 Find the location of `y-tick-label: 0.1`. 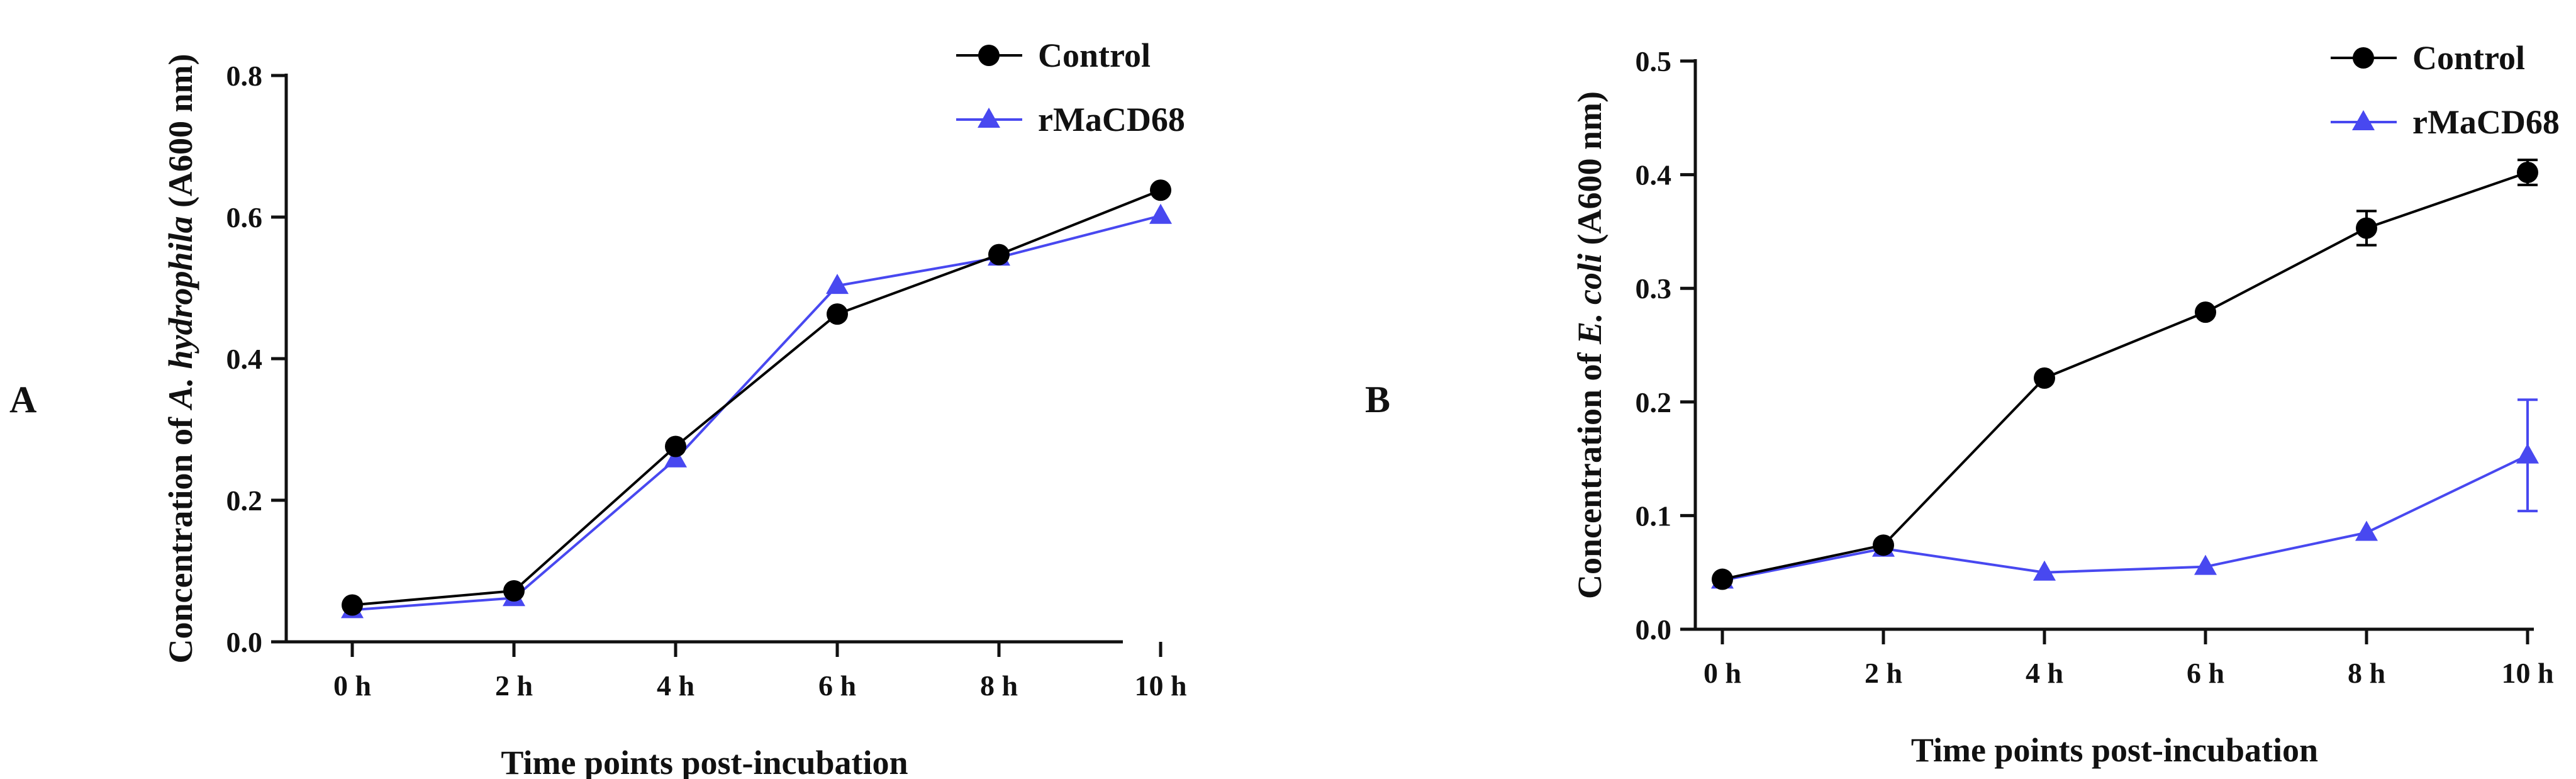

y-tick-label: 0.1 is located at coordinates (1654, 516).